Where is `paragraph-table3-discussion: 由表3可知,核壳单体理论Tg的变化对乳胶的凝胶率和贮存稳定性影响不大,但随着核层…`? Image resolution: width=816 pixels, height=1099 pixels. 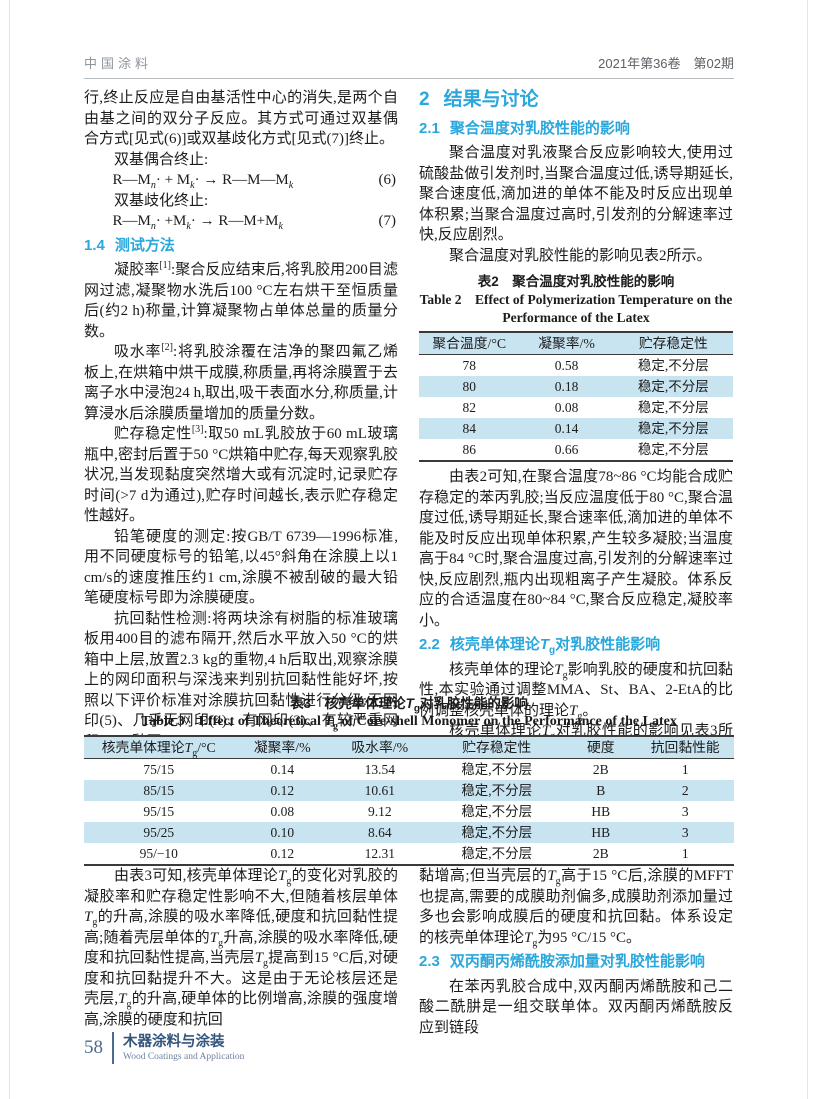 paragraph-table3-discussion: 由表3可知,核壳单体理论Tg的变化对乳胶的凝胶率和贮存稳定性影响不大,但随着核层… is located at coordinates (241, 948).